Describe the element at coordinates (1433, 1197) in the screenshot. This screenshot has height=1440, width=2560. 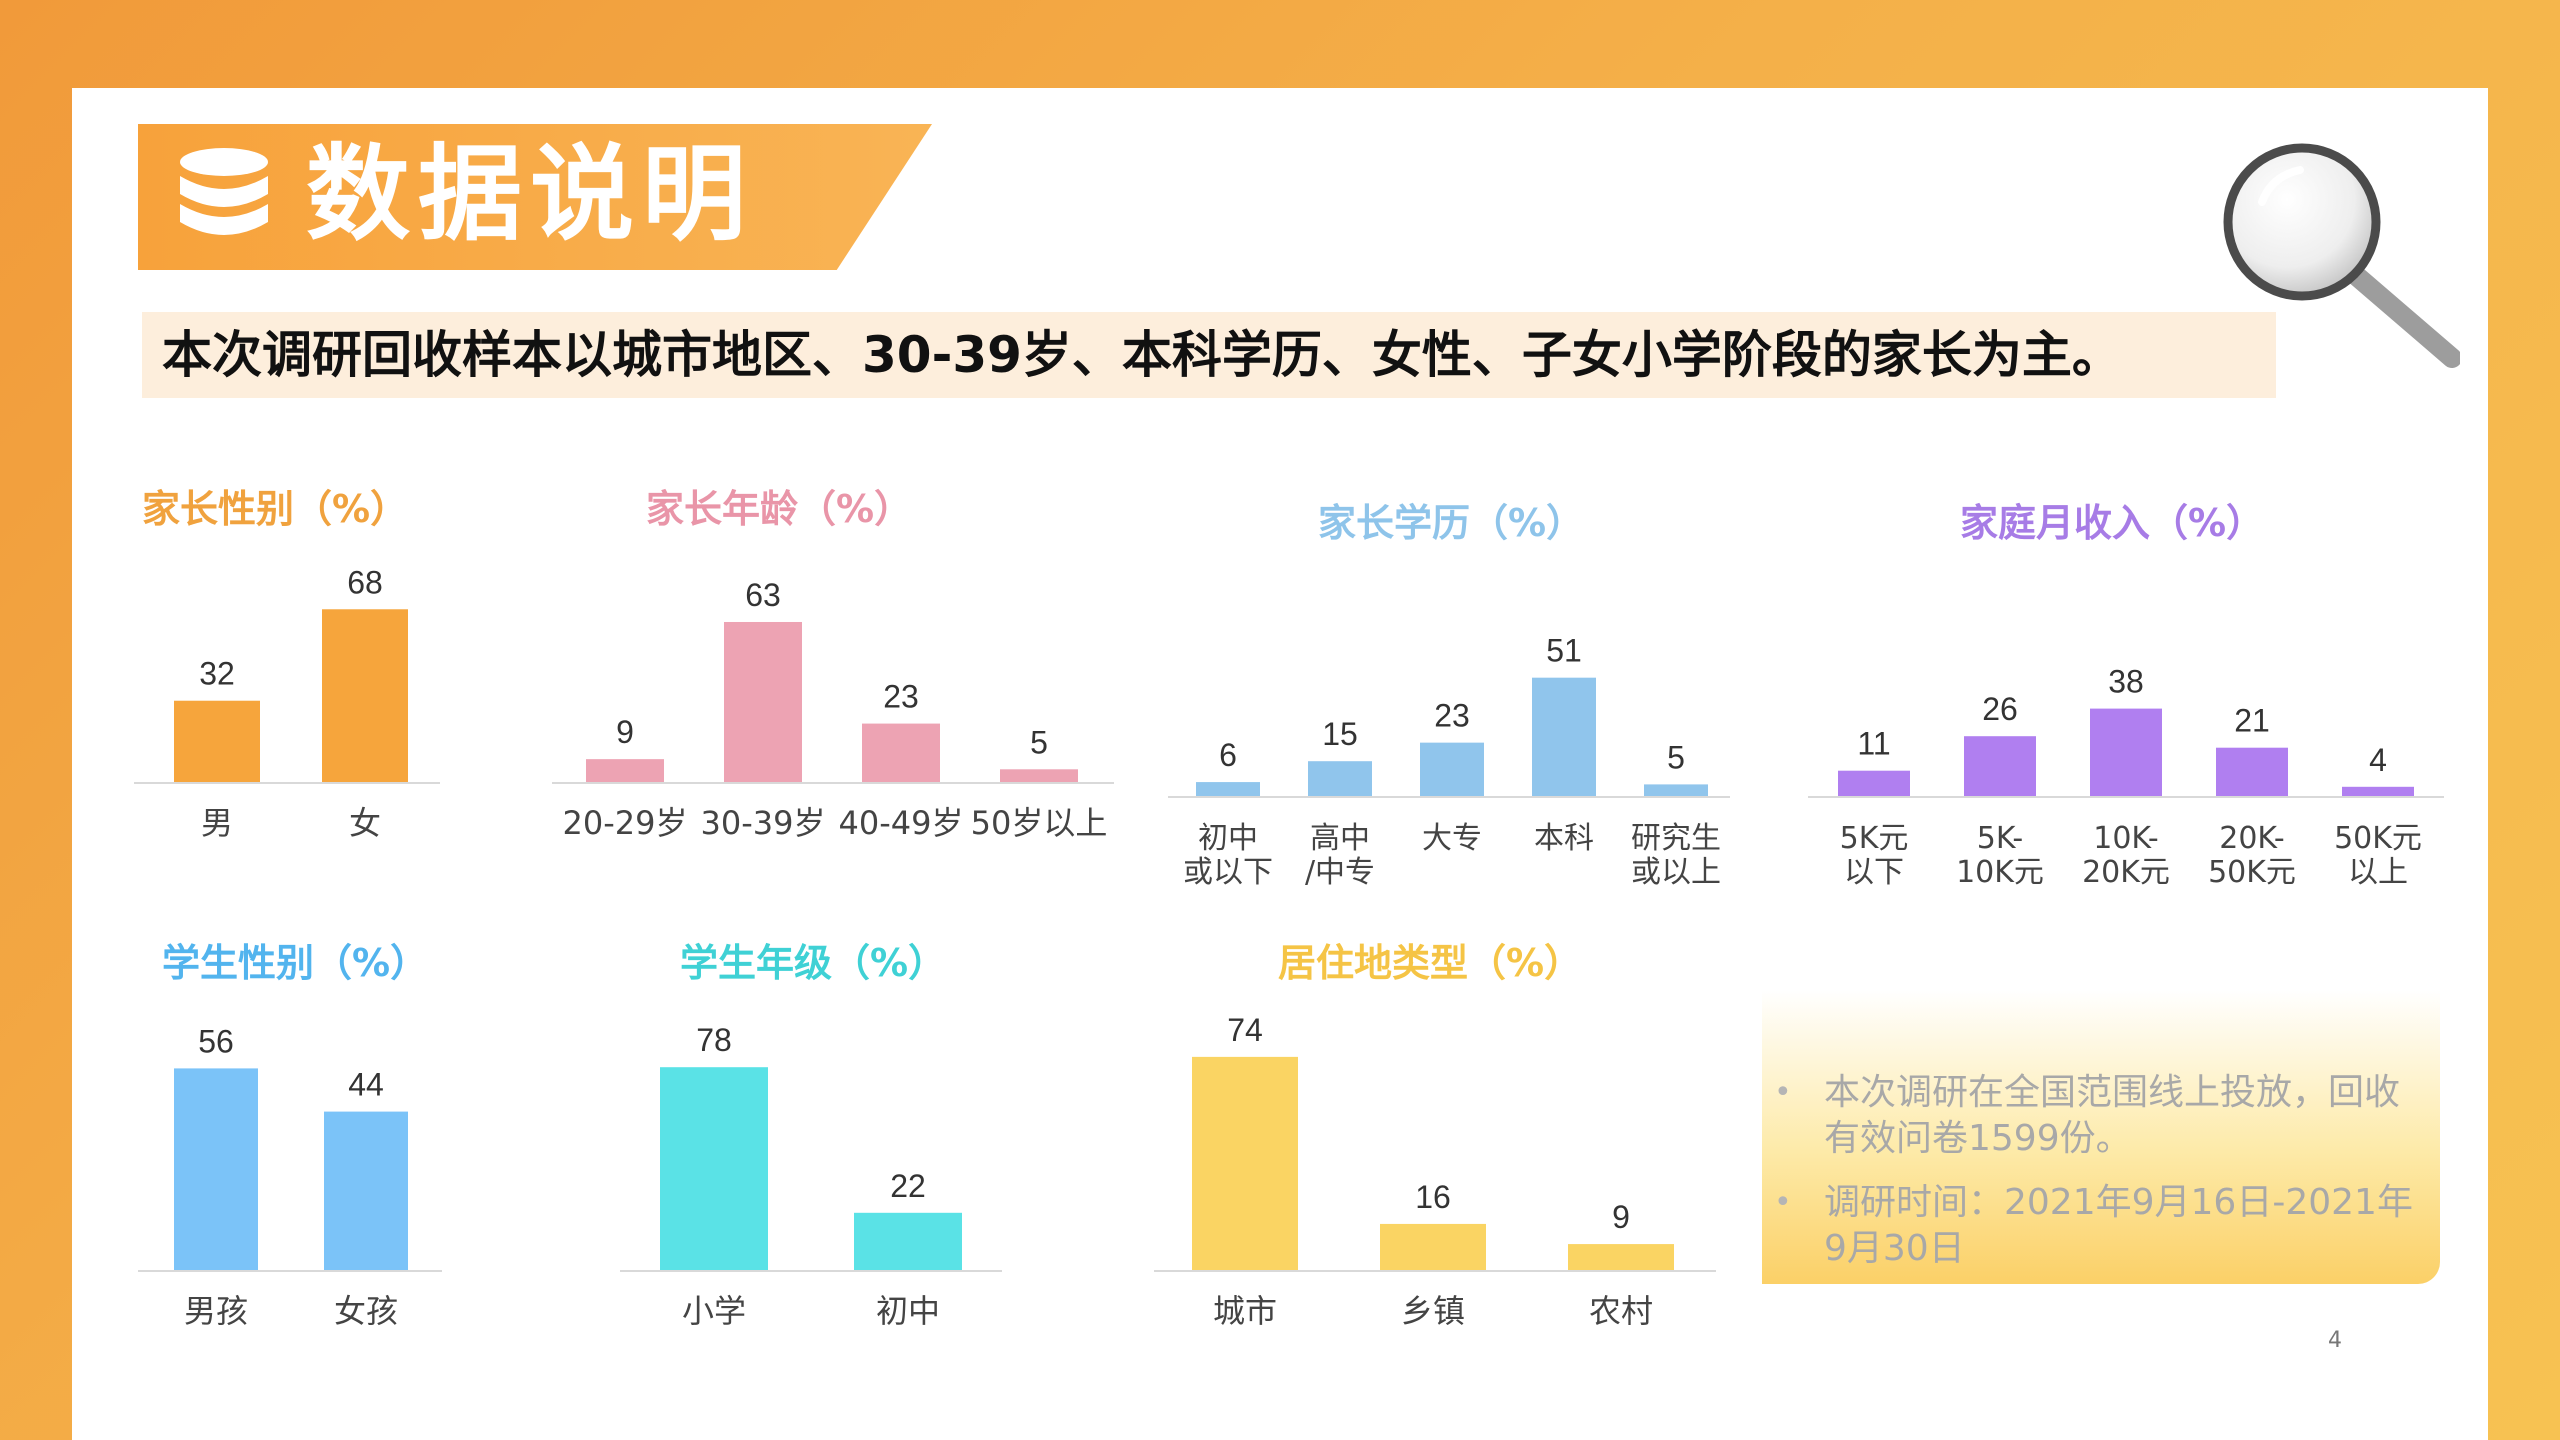
I see `data-label: 16` at that location.